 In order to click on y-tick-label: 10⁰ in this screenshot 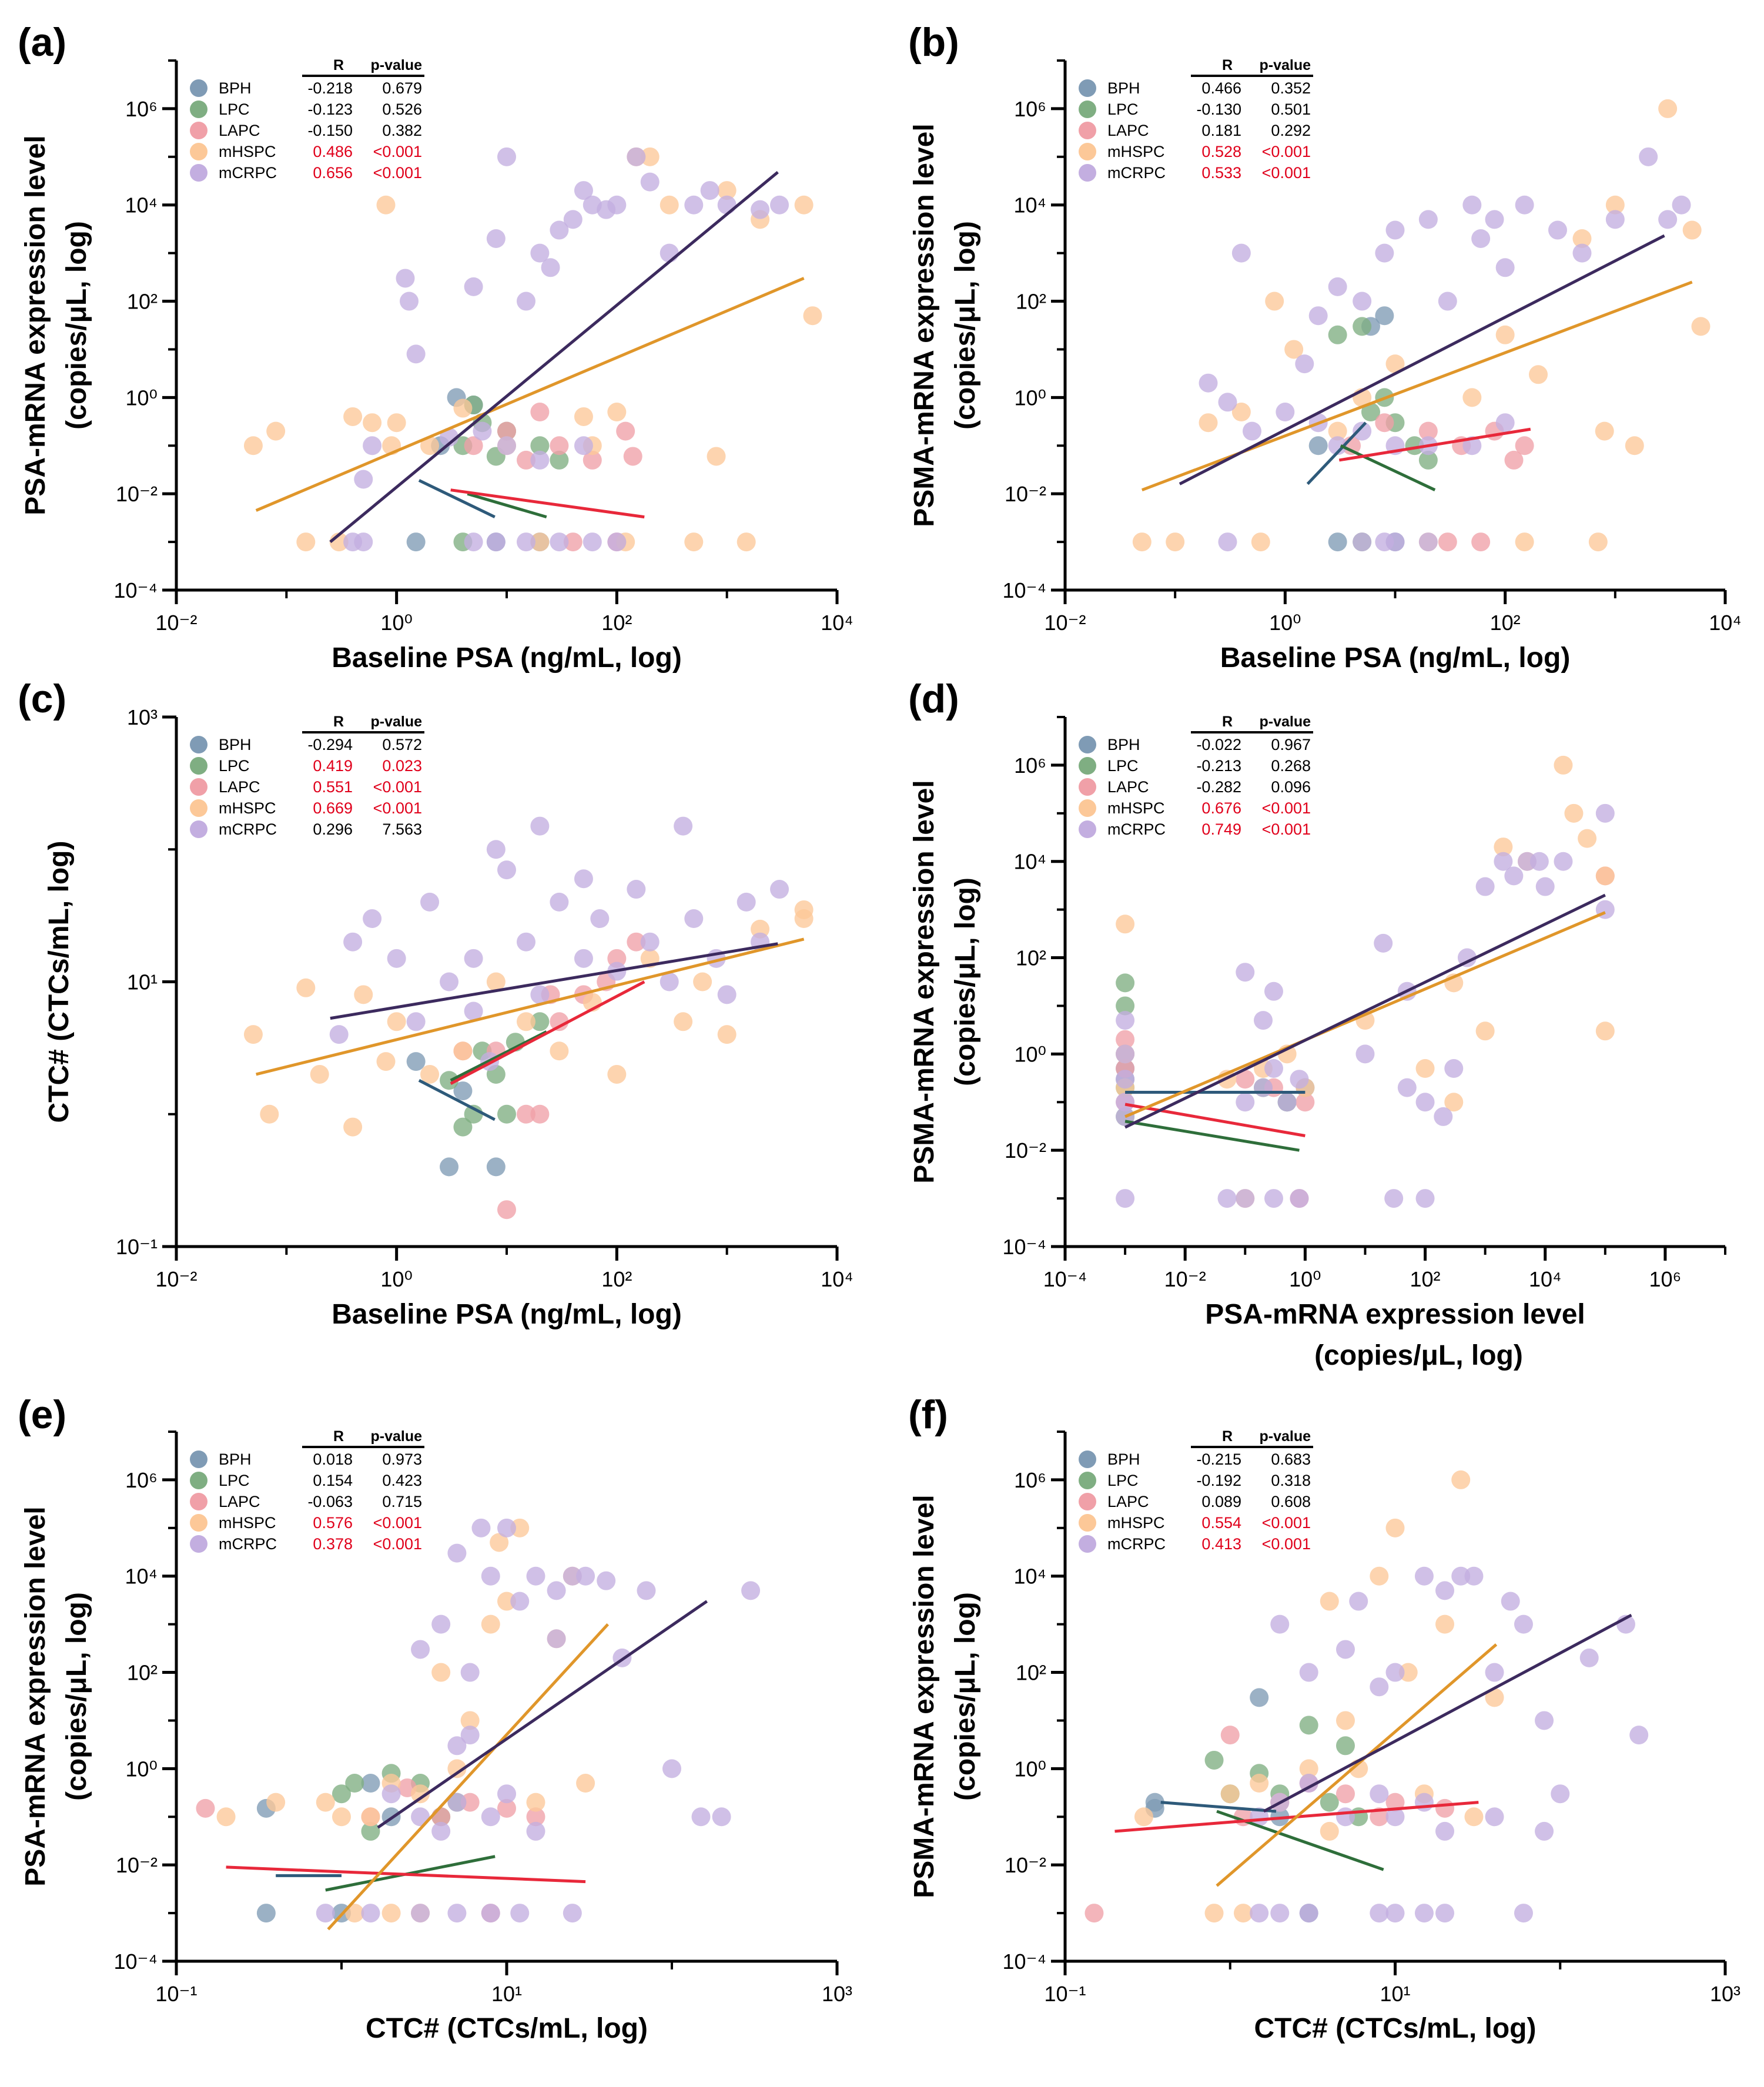, I will do `click(1030, 1054)`.